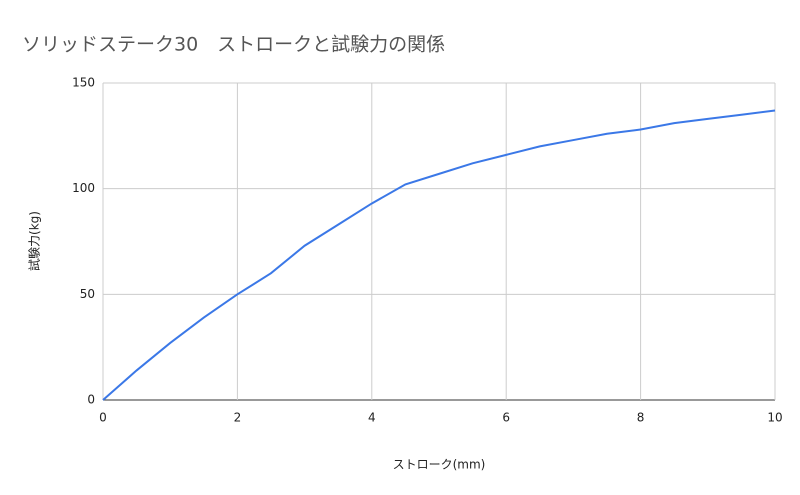 This screenshot has height=495, width=800. Describe the element at coordinates (439, 465) in the screenshot. I see `x-axis-label: ストローク(mm)` at that location.